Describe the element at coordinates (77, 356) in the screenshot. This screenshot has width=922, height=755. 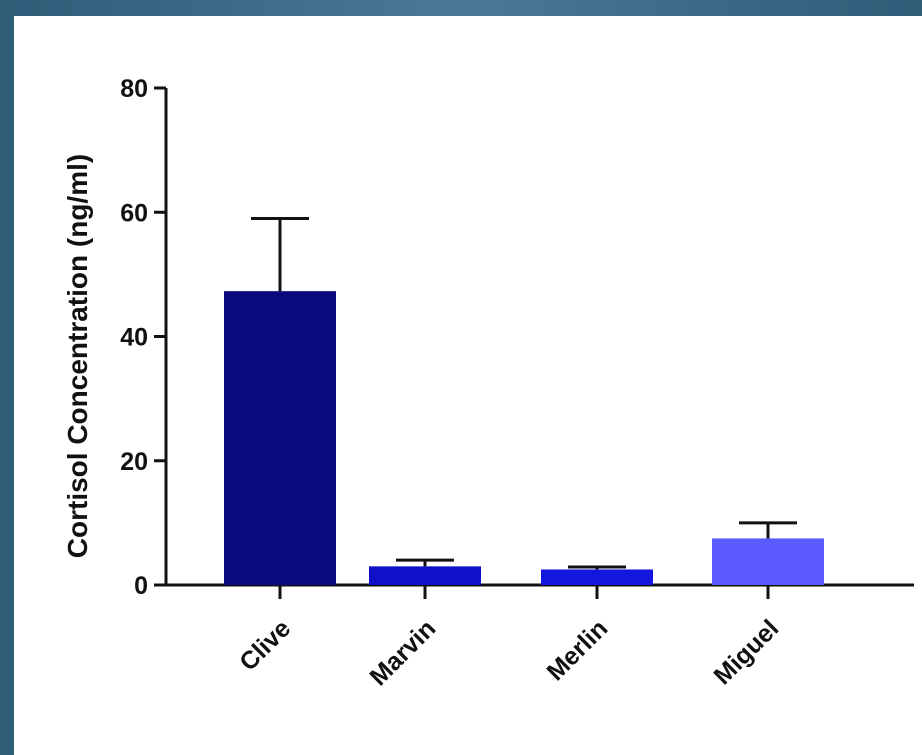
I see `y-axis-title: Cortisol Concentration (ng/ml)` at that location.